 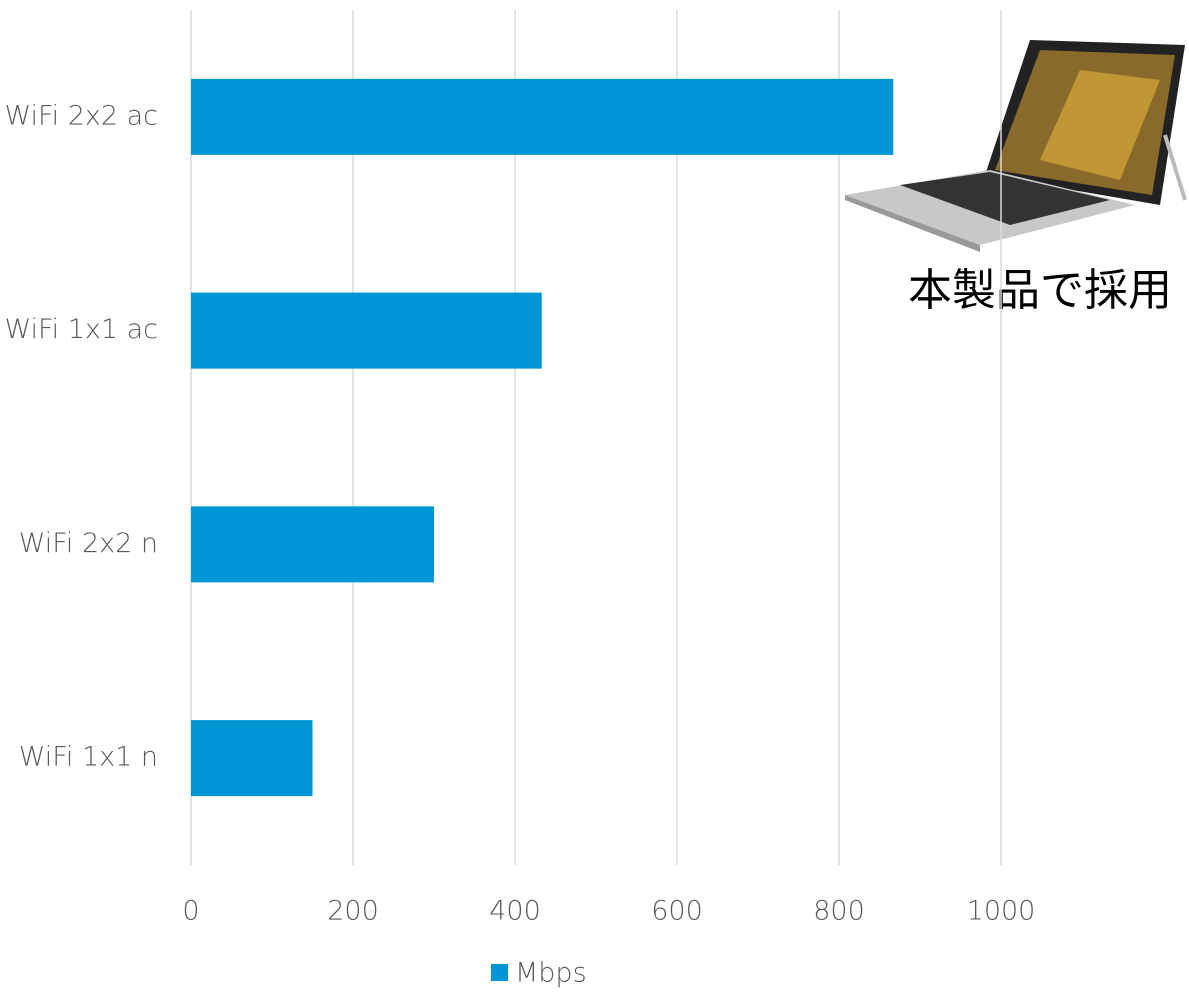 What do you see at coordinates (88, 543) in the screenshot?
I see `y-tick-label: WiFi 2x2 n` at bounding box center [88, 543].